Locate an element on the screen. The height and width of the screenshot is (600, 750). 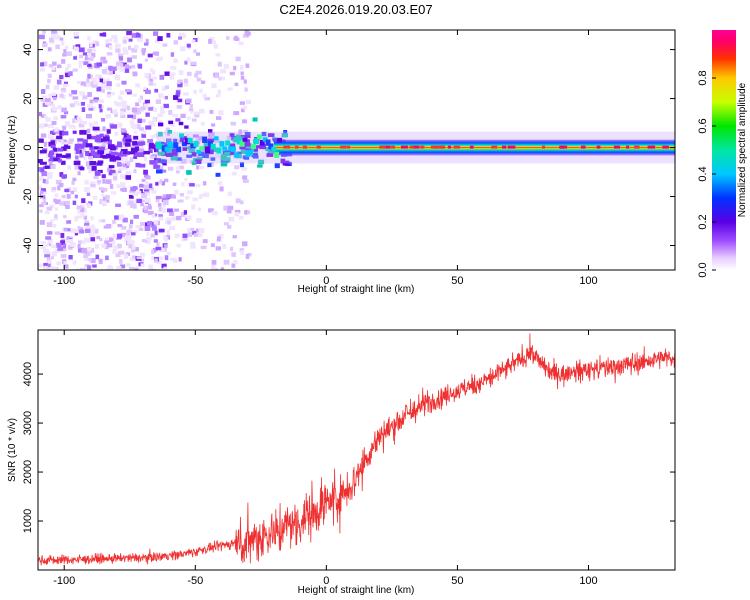
spectrogram-xtick-label: 100 is located at coordinates (588, 281).